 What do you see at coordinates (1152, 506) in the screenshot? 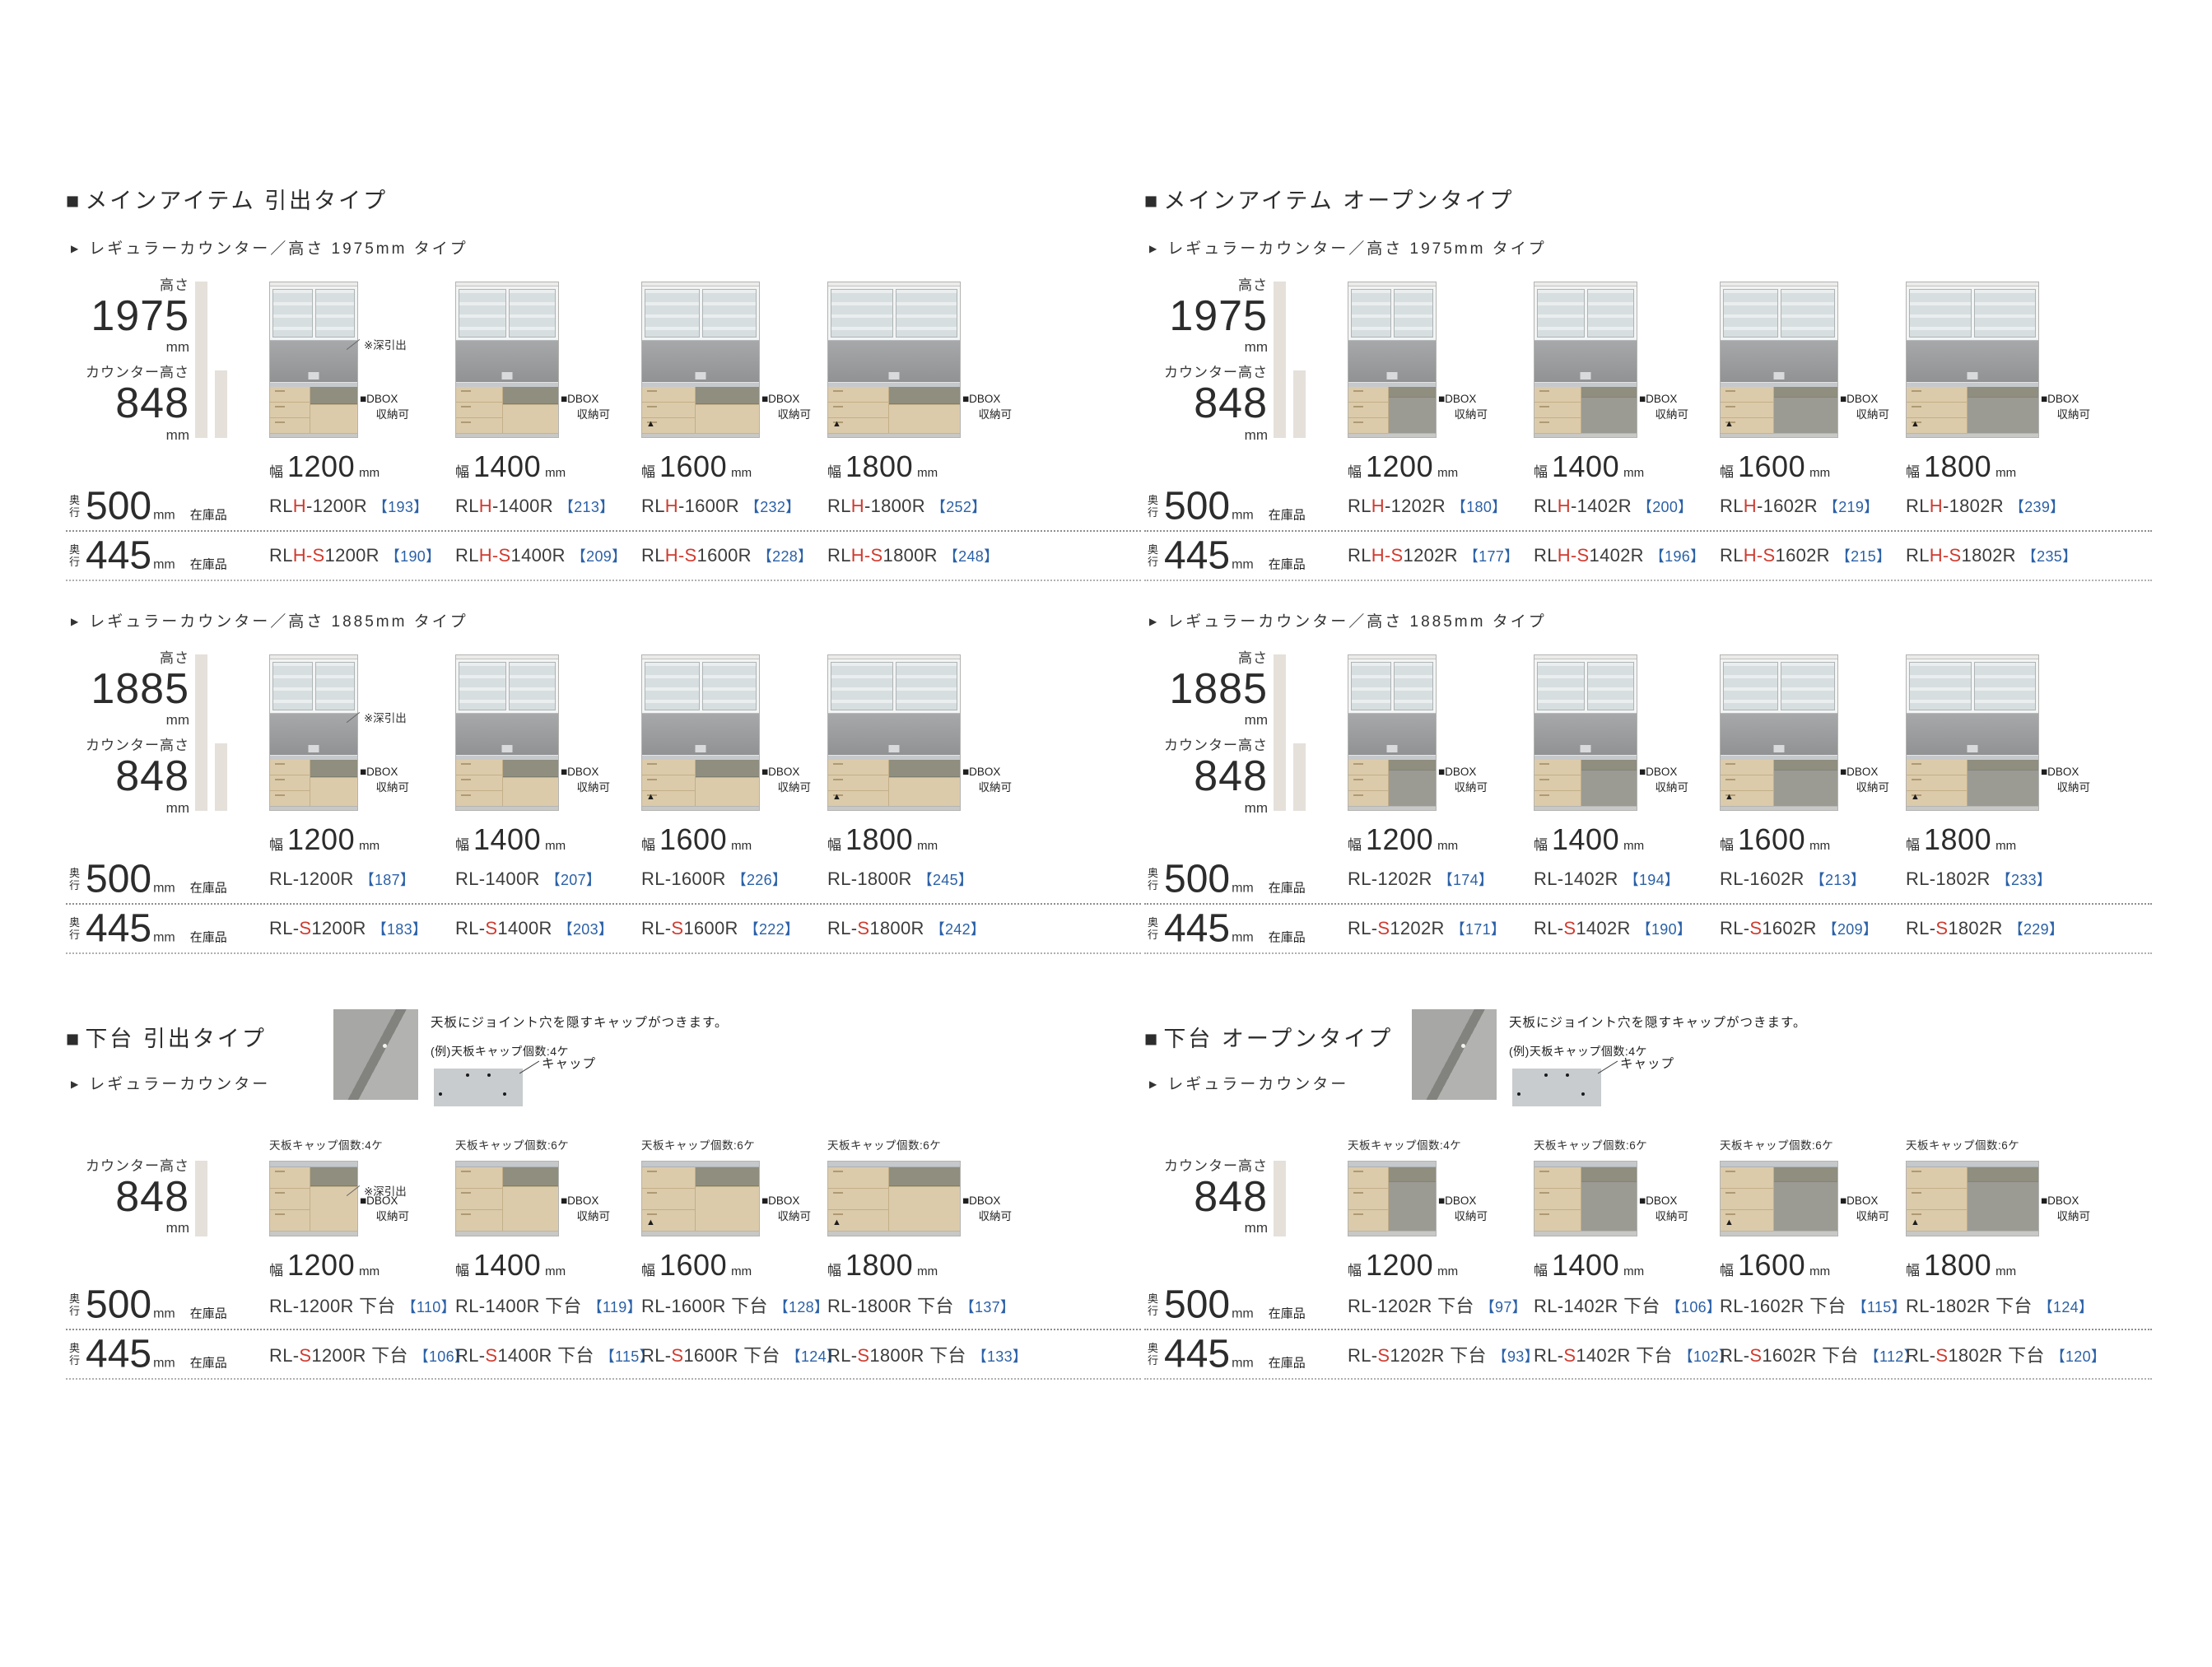
I see `depth-label: 奥行` at bounding box center [1152, 506].